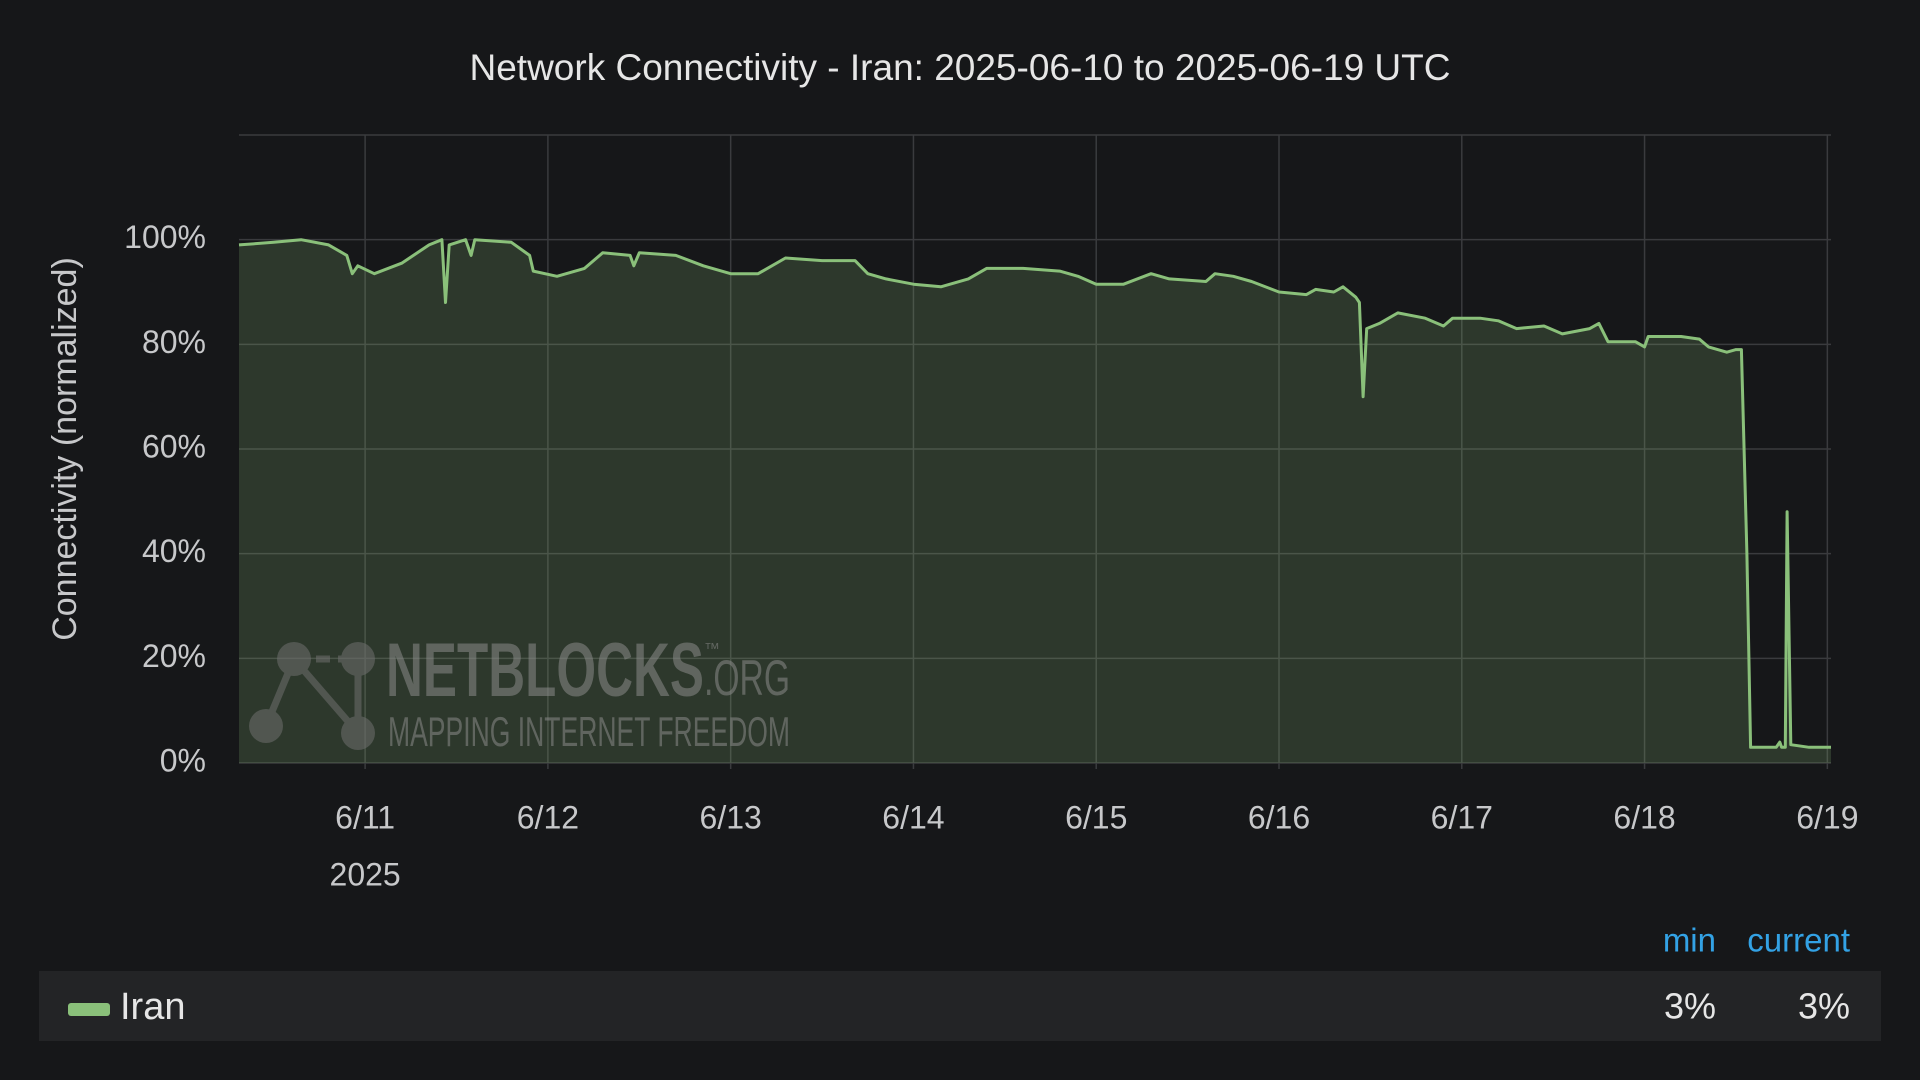 The image size is (1920, 1080). I want to click on x-tick-label: 6/16, so click(1279, 817).